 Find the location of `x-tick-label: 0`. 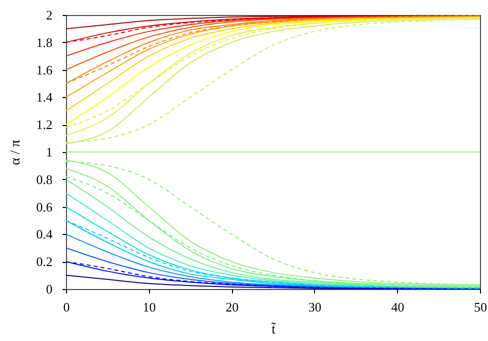

x-tick-label: 0 is located at coordinates (66, 307).